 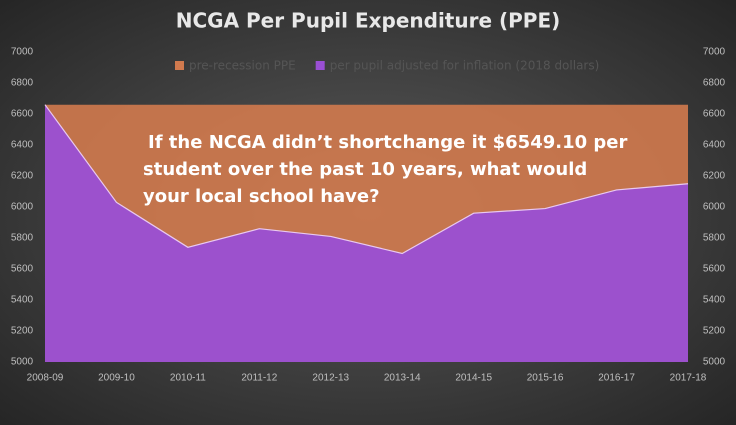 I want to click on y2-tick-label: 5400, so click(x=714, y=300).